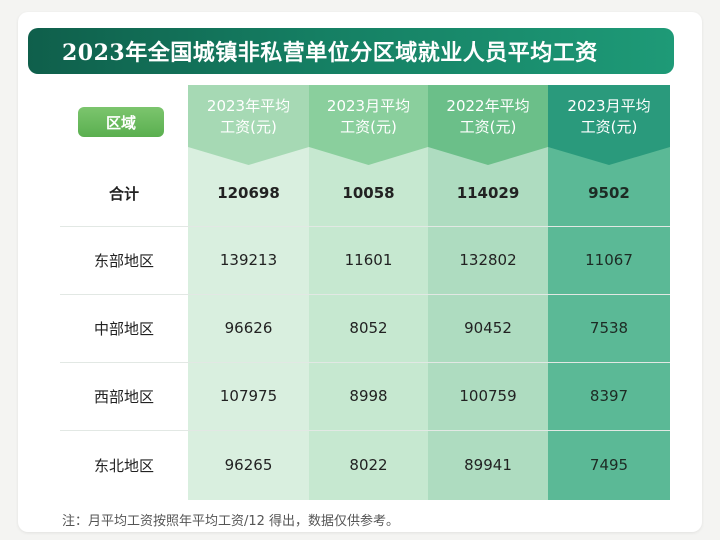  What do you see at coordinates (123, 193) in the screenshot?
I see `row-label: 合计` at bounding box center [123, 193].